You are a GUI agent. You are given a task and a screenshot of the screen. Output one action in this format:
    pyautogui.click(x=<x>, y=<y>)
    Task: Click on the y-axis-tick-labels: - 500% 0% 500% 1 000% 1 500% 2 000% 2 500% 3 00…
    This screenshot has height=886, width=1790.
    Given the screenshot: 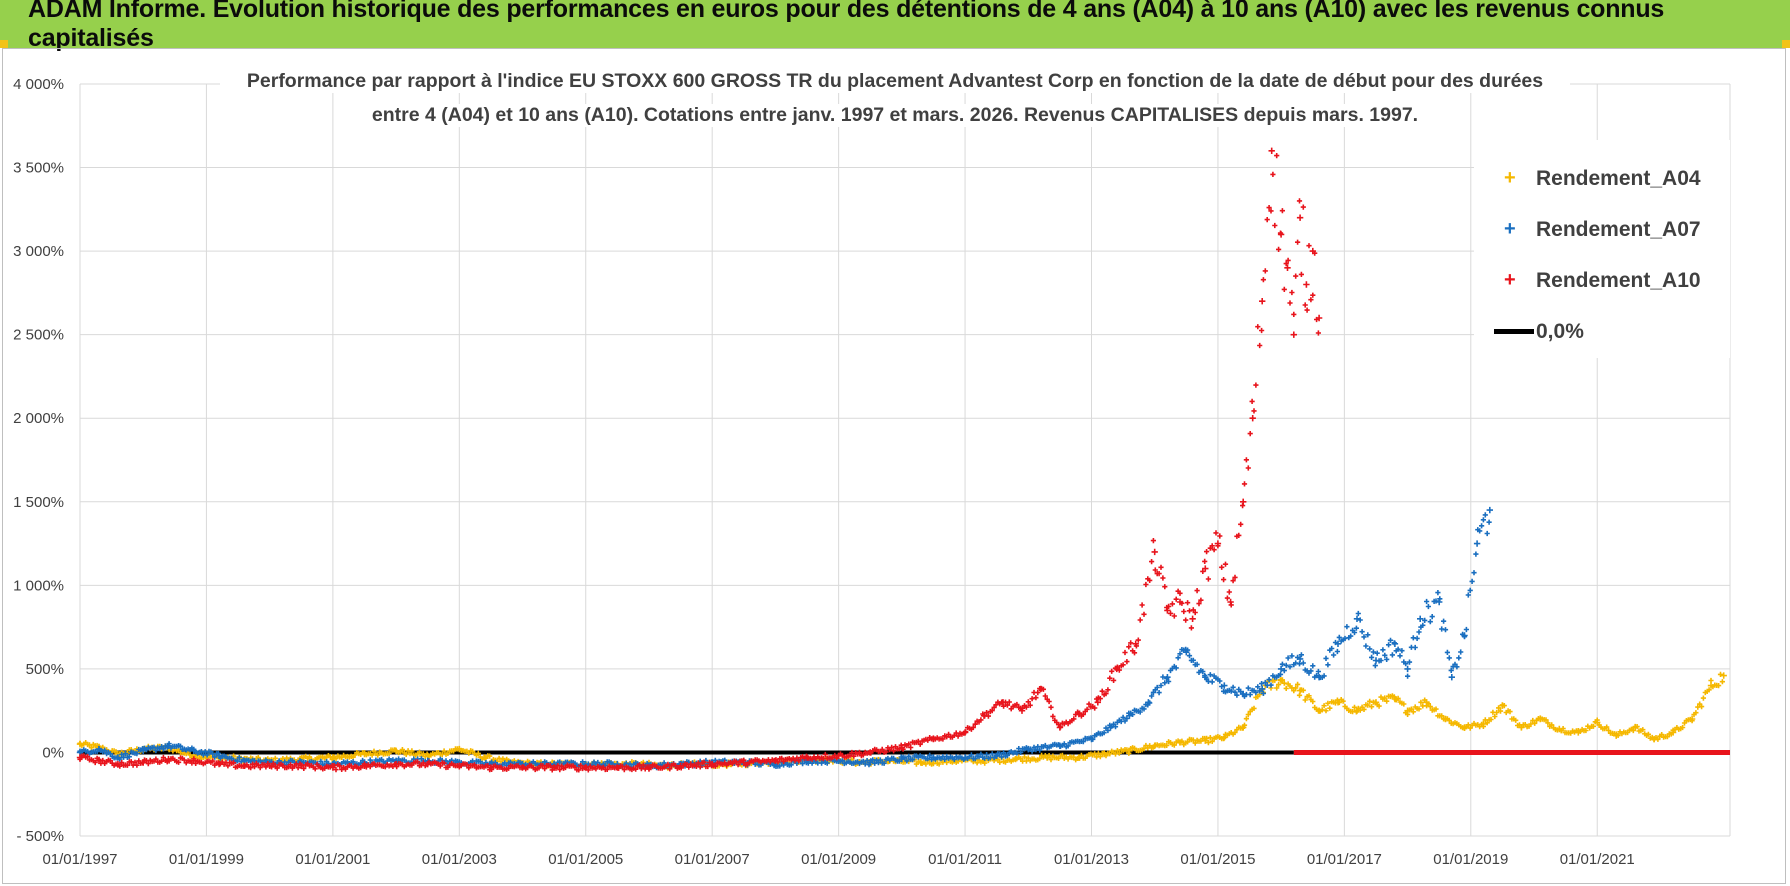 What is the action you would take?
    pyautogui.click(x=38, y=460)
    